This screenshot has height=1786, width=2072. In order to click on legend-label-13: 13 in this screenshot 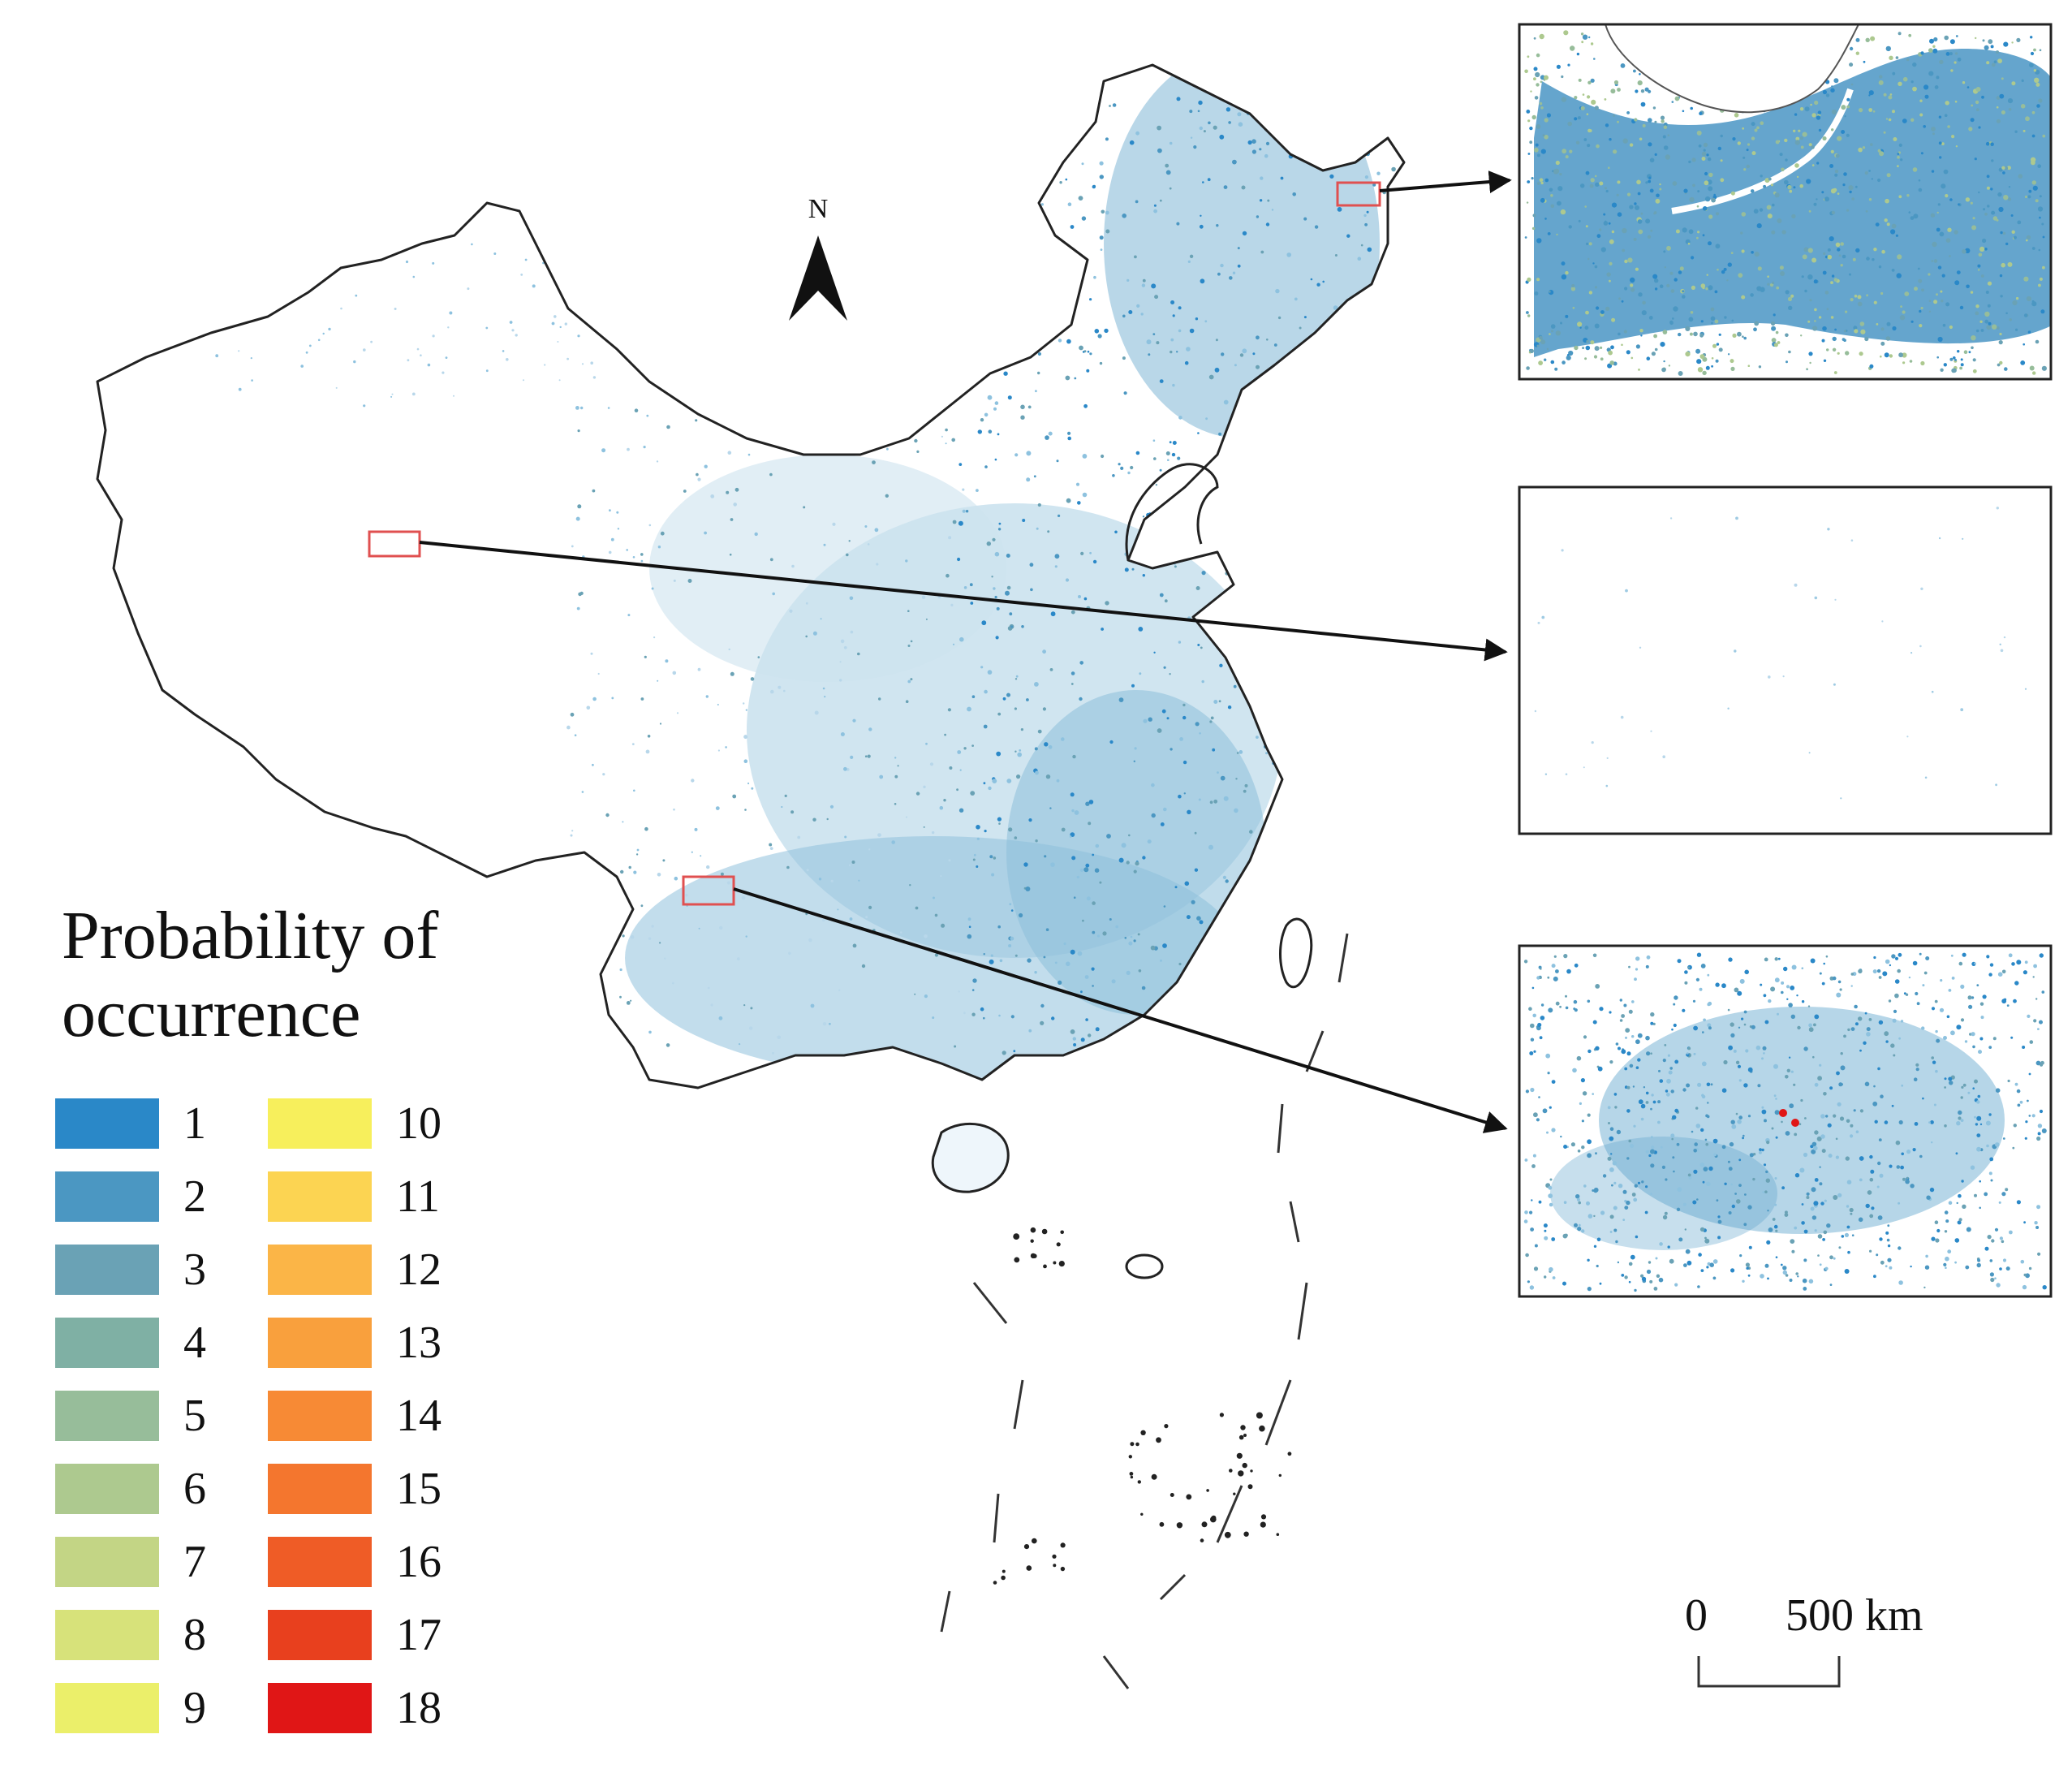, I will do `click(419, 1343)`.